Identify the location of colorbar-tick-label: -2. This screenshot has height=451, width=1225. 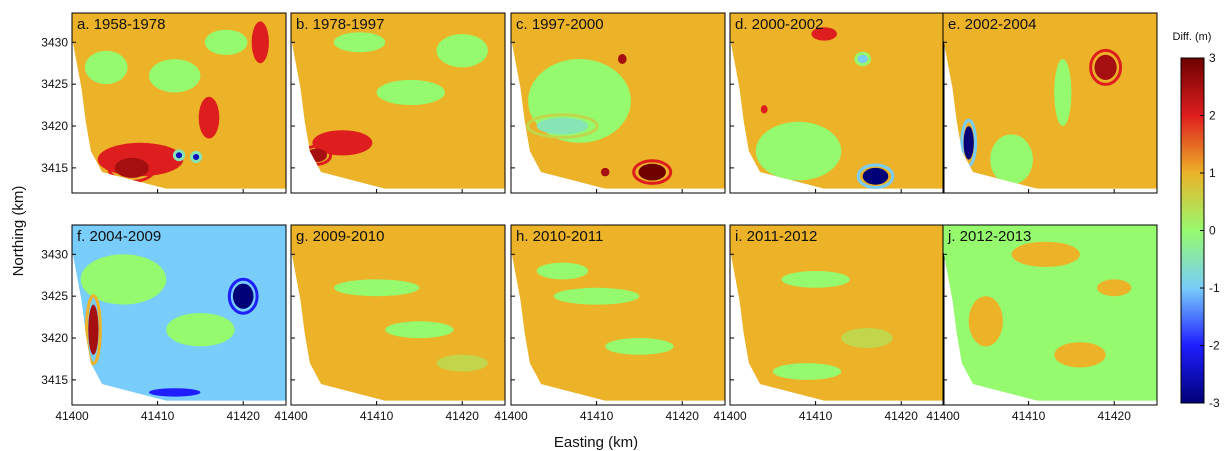
(1214, 346).